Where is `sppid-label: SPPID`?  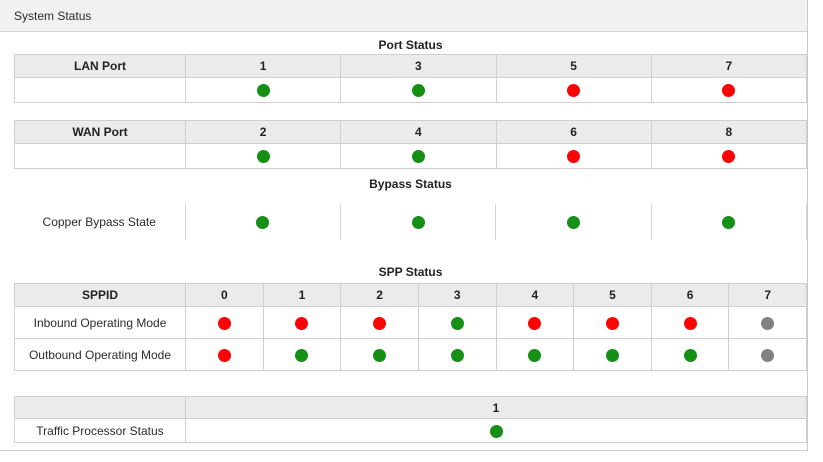
sppid-label: SPPID is located at coordinates (100, 295).